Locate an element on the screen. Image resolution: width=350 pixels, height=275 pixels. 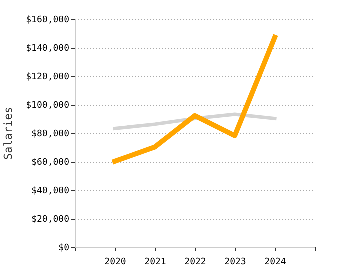
y-tick-label: $120,000 is located at coordinates (48, 77).